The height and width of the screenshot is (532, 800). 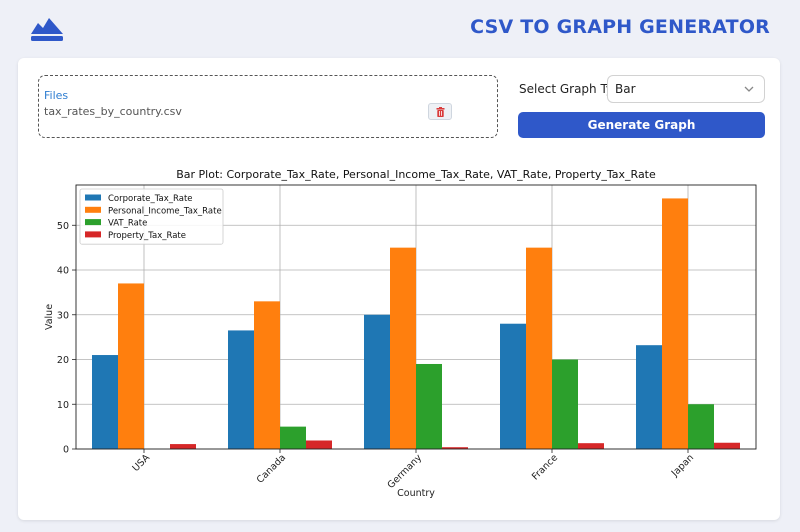 What do you see at coordinates (63, 405) in the screenshot?
I see `y-tick-label: 10` at bounding box center [63, 405].